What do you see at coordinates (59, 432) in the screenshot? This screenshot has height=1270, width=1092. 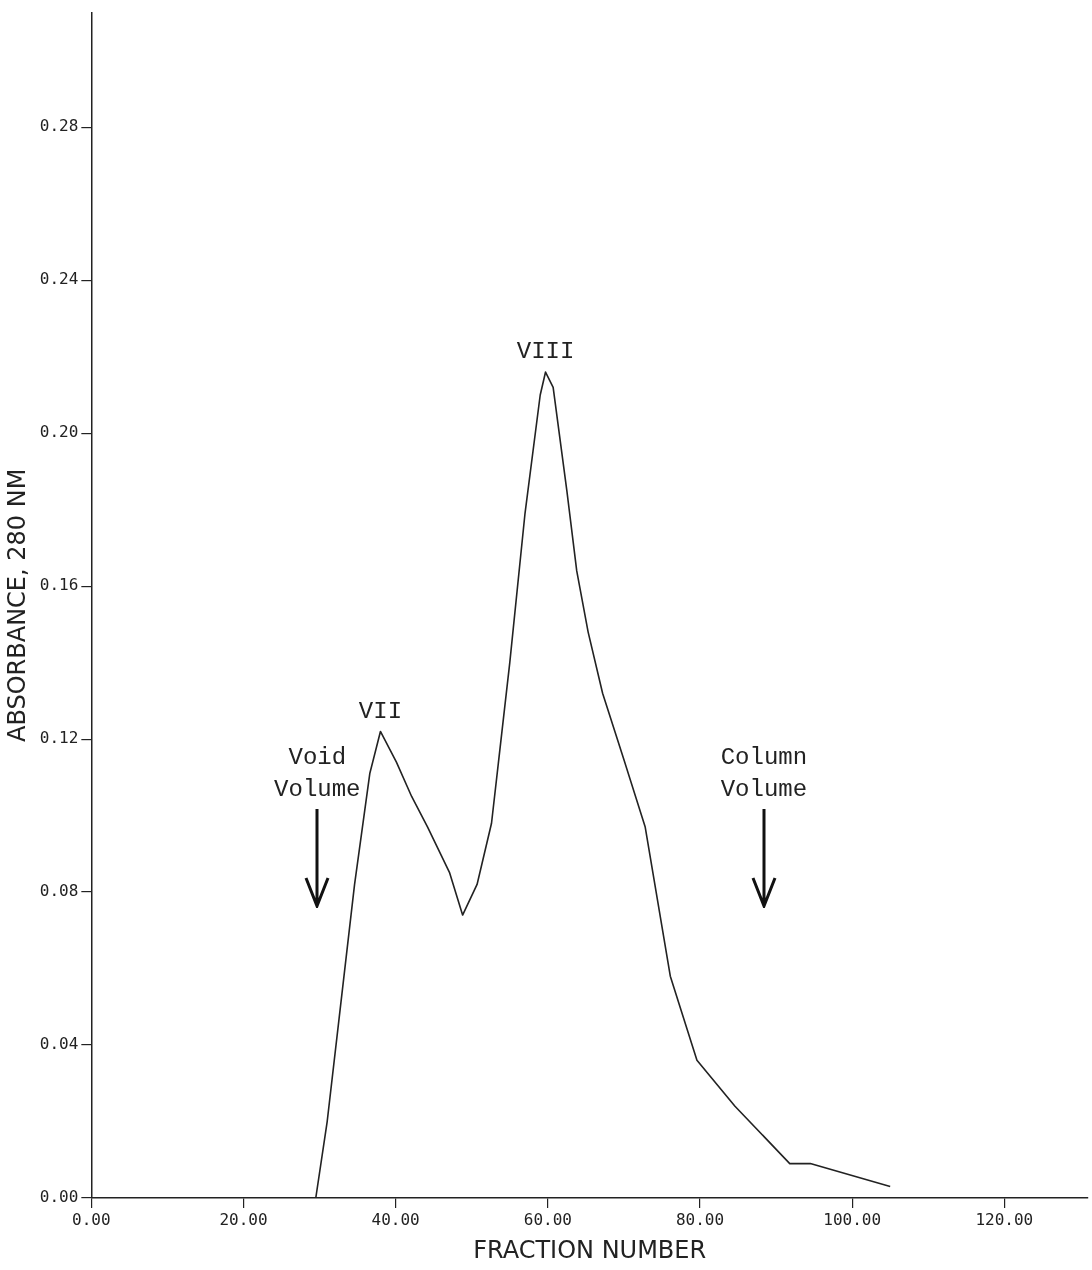 I see `y-tick-label: 0.20` at bounding box center [59, 432].